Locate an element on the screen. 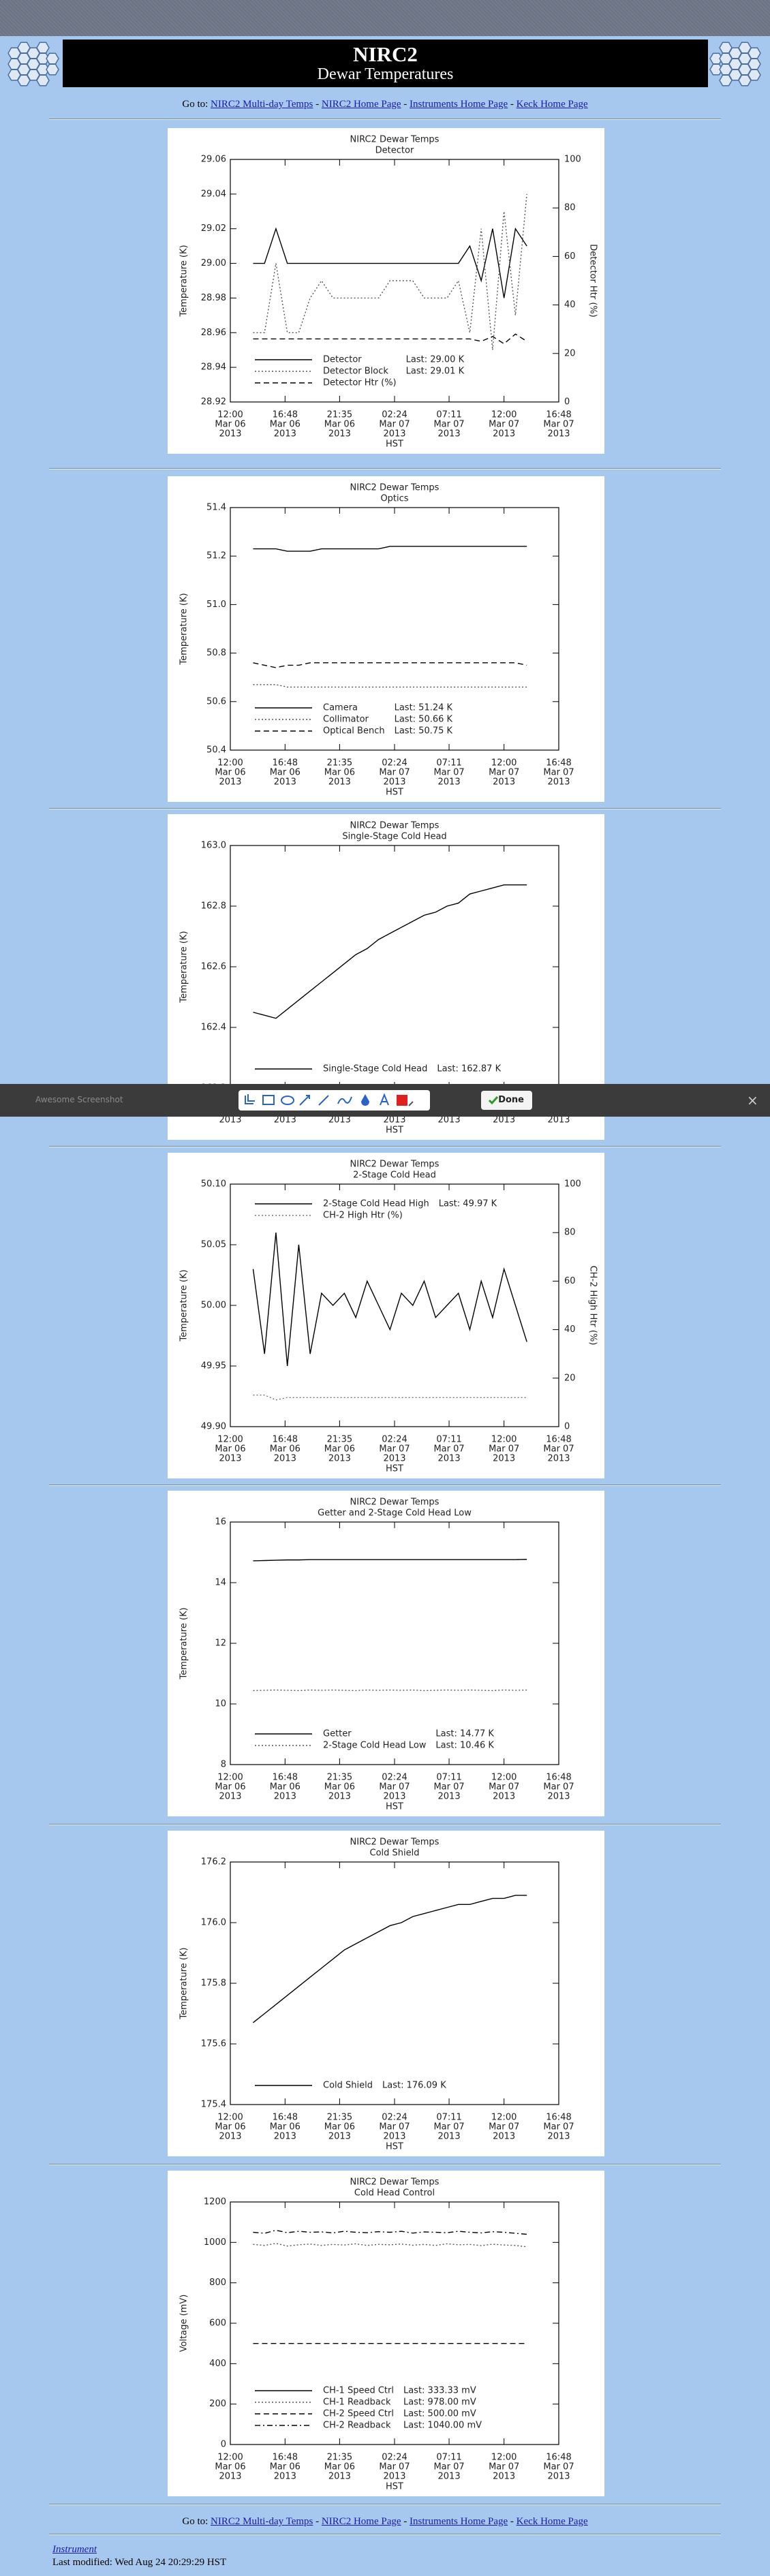 The image size is (770, 2576). y-tick-label: 50.8 is located at coordinates (216, 653).